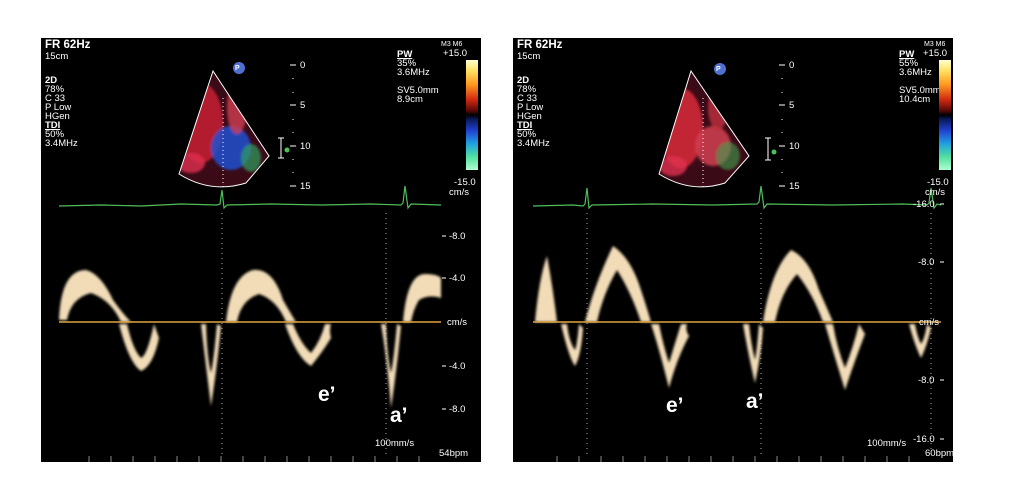 Image resolution: width=1024 pixels, height=500 pixels. What do you see at coordinates (407, 63) in the screenshot?
I see `pw-gain: 35%` at bounding box center [407, 63].